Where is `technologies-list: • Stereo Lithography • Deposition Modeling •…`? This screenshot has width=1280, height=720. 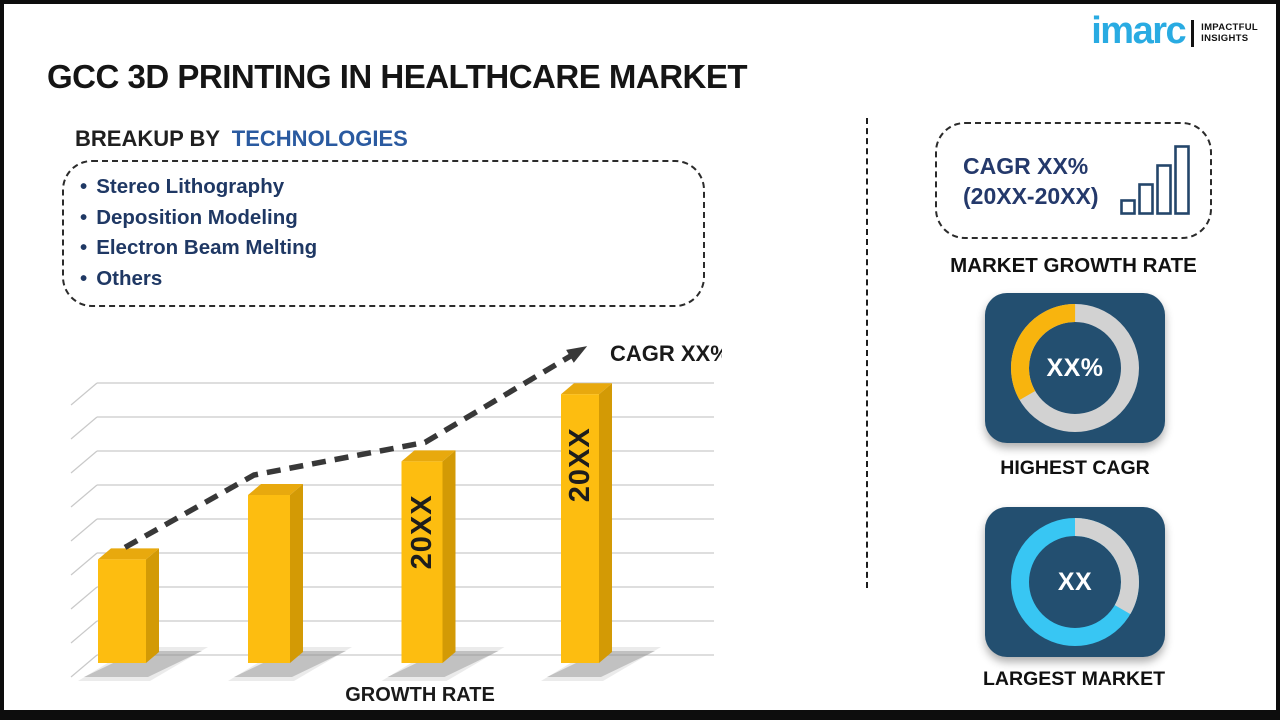
technologies-list: • Stereo Lithography • Deposition Modeling •… is located at coordinates (383, 233).